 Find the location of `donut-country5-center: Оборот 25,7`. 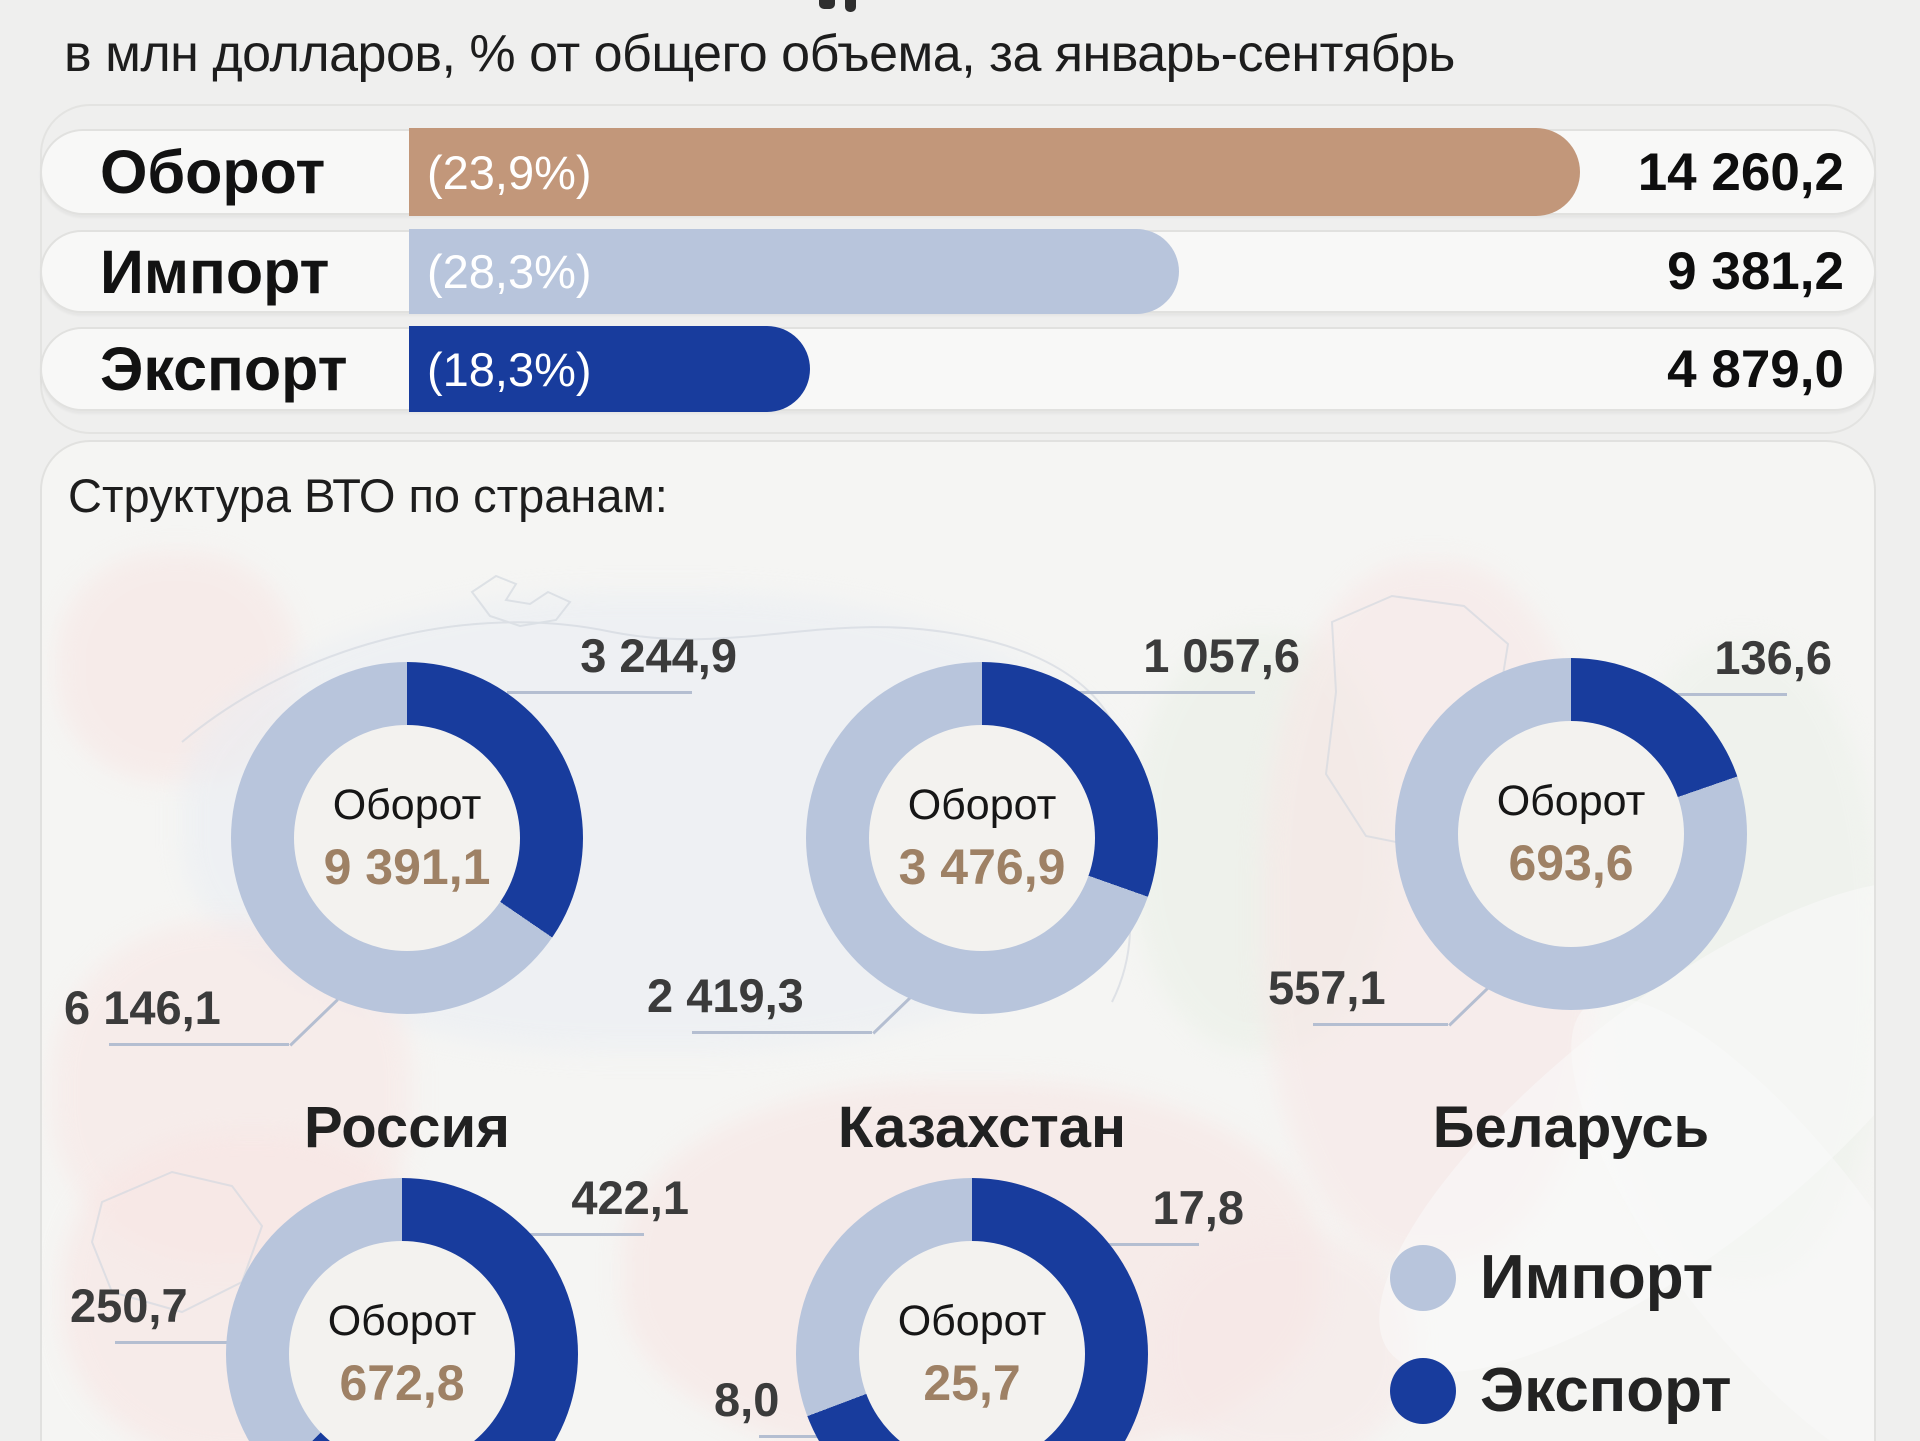

donut-country5-center: Оборот 25,7 is located at coordinates (972, 1341).